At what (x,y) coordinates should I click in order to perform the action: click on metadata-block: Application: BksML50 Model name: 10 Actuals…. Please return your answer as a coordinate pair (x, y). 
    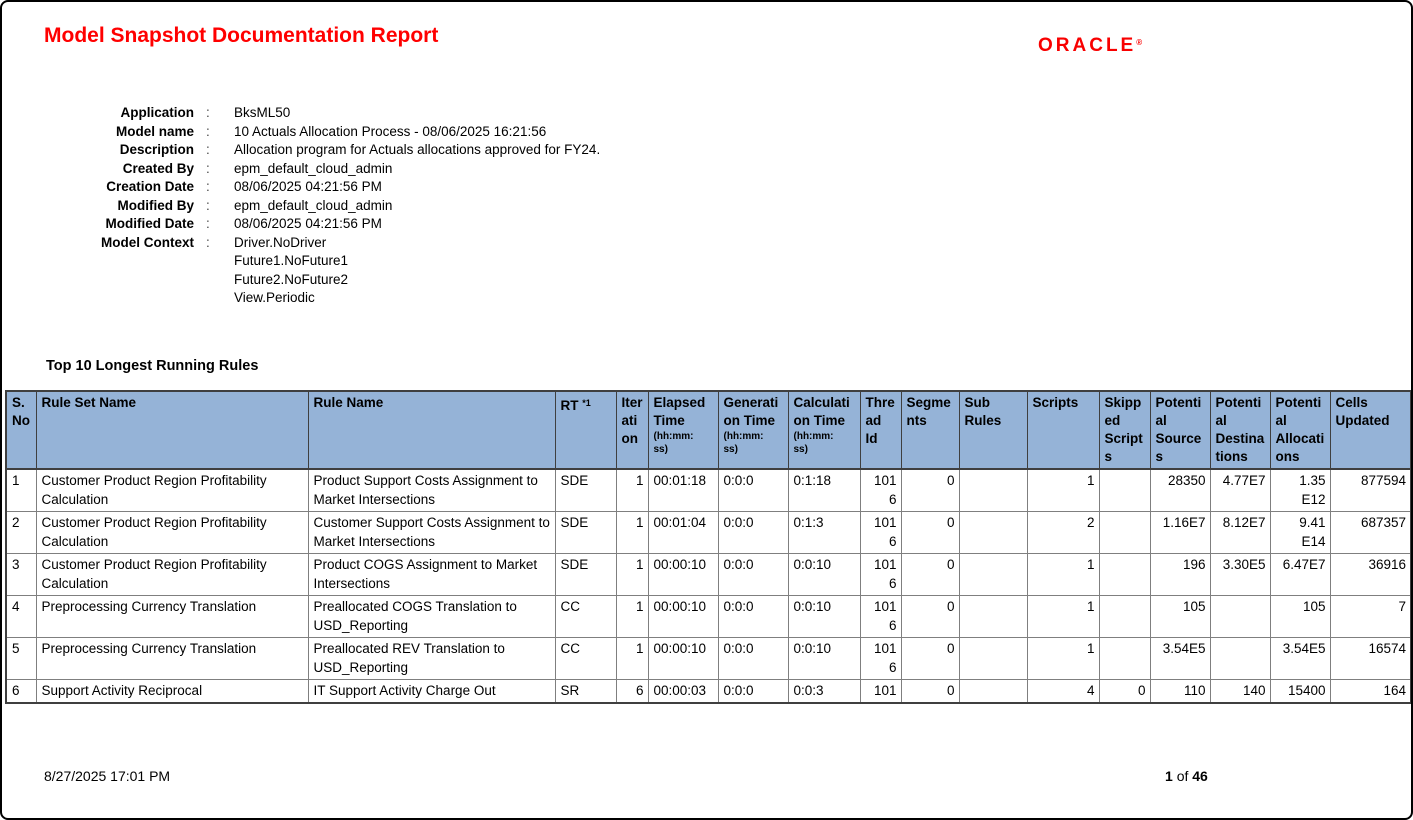
    Looking at the image, I should click on (301, 206).